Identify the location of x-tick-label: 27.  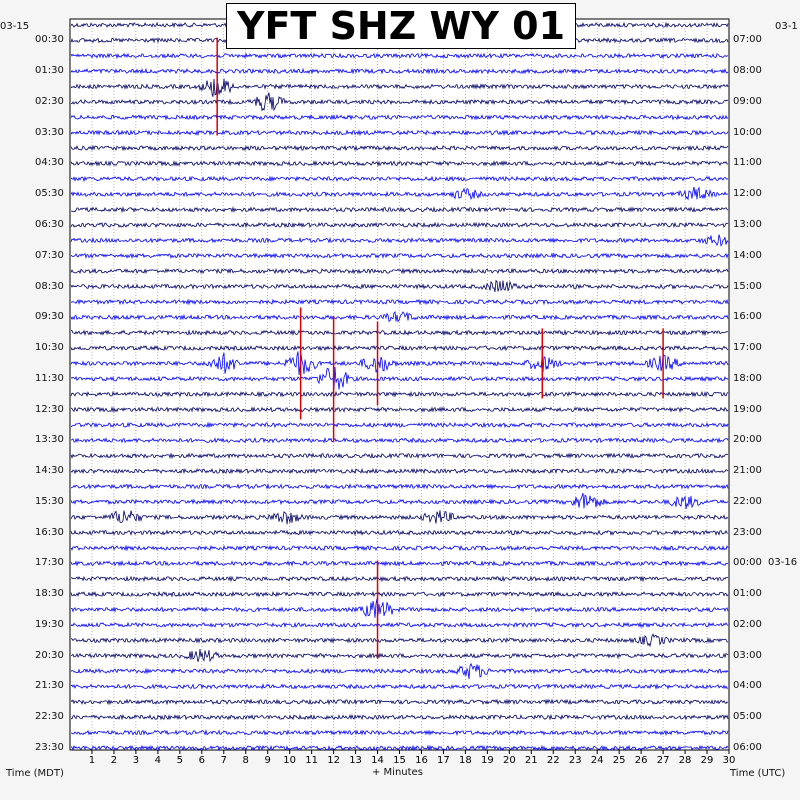
(663, 760).